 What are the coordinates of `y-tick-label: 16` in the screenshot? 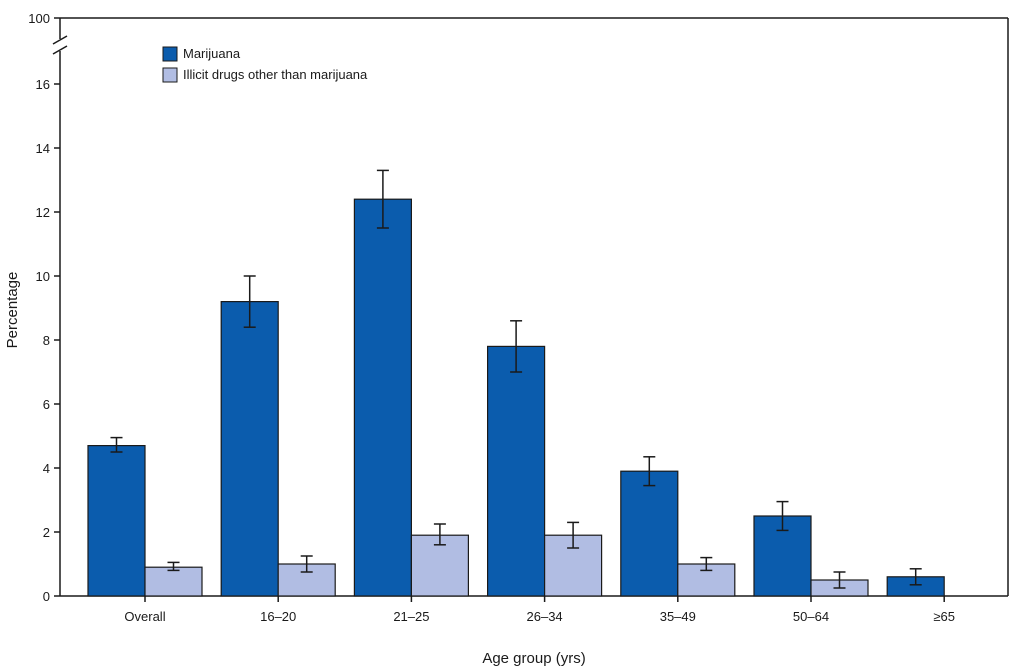 It's located at (43, 84).